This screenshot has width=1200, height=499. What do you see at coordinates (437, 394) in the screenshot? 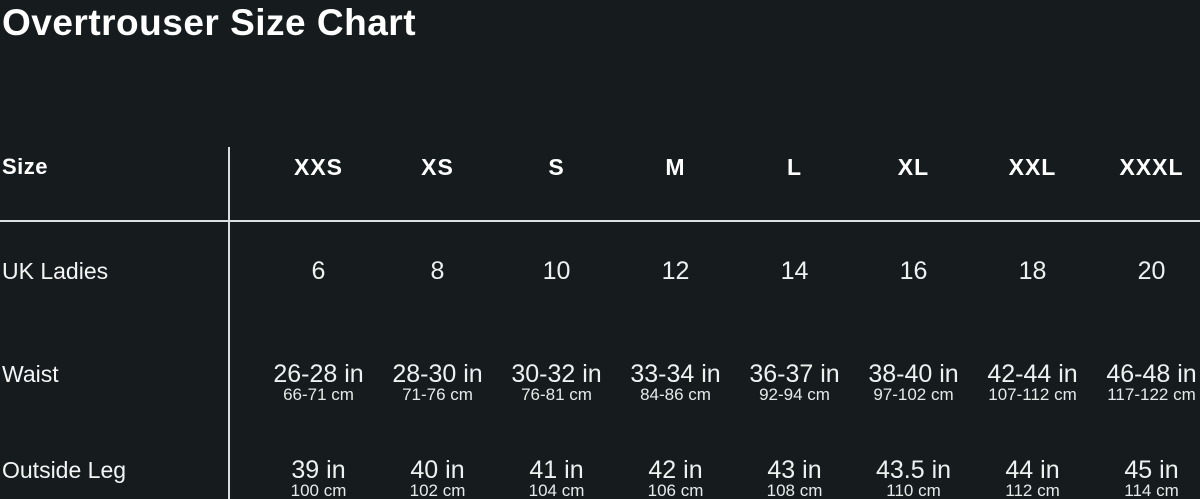
I see `cell-subvalue: 71-76 cm` at bounding box center [437, 394].